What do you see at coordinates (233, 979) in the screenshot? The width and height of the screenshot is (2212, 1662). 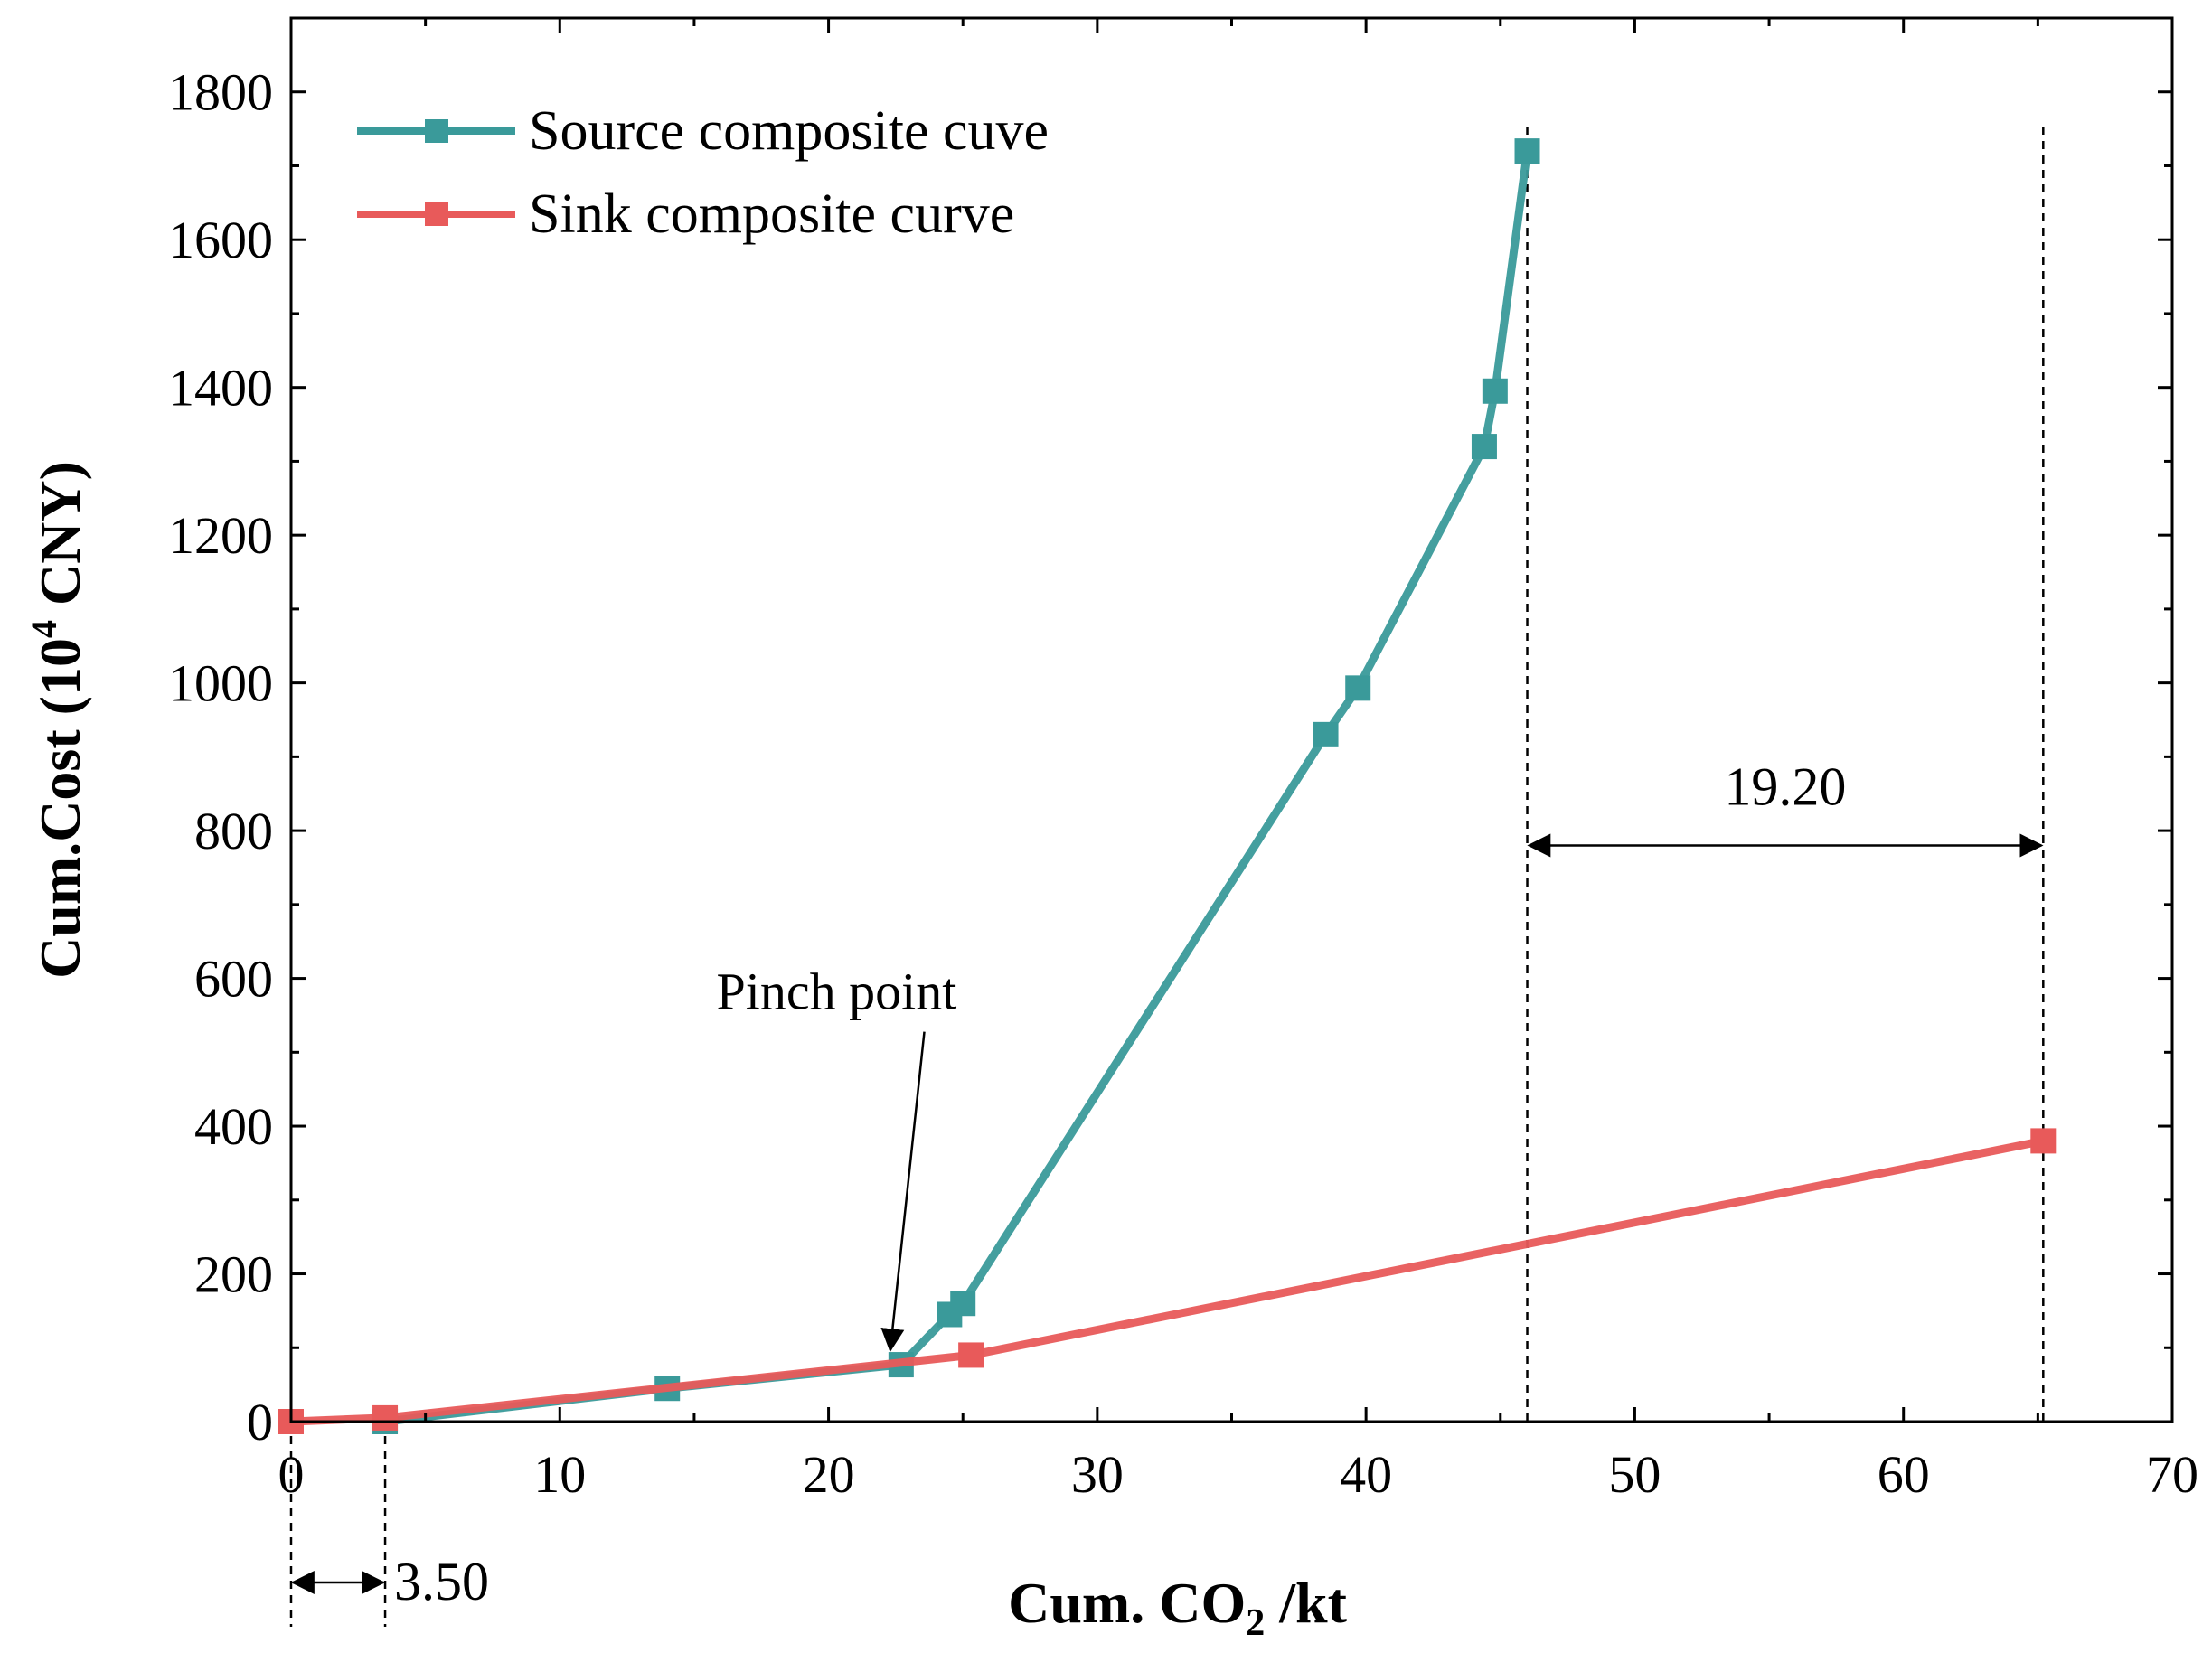 I see `y-tick-label: 600` at bounding box center [233, 979].